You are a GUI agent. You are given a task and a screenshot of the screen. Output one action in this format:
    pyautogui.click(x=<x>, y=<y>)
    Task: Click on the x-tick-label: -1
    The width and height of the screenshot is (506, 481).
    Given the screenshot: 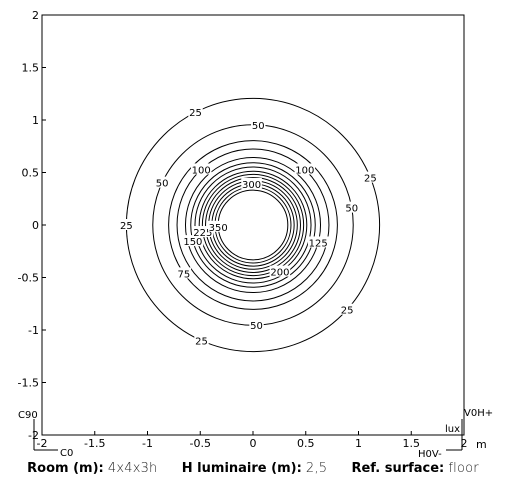 What is the action you would take?
    pyautogui.click(x=147, y=443)
    